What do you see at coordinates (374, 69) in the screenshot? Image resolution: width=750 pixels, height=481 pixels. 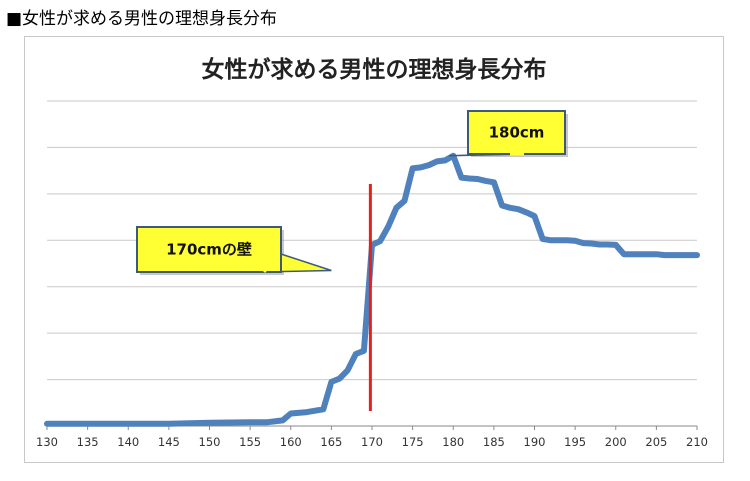 I see `chart-title: 女性が求める男性の理想身長分布` at bounding box center [374, 69].